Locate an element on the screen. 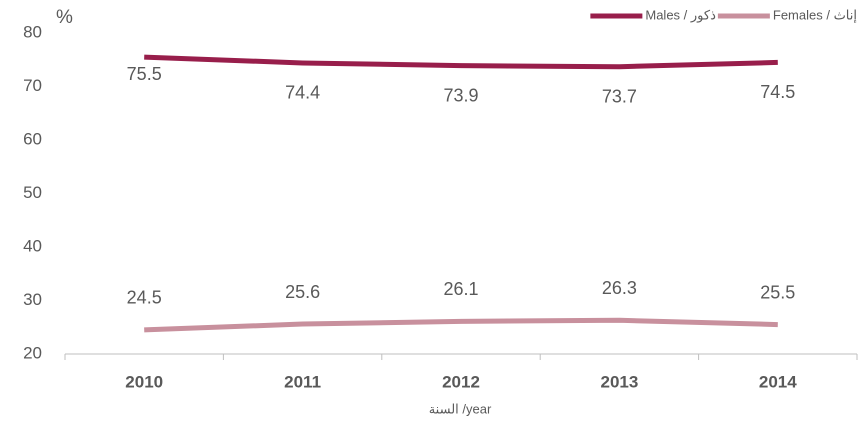  legend-label: Females / إناث is located at coordinates (815, 14).